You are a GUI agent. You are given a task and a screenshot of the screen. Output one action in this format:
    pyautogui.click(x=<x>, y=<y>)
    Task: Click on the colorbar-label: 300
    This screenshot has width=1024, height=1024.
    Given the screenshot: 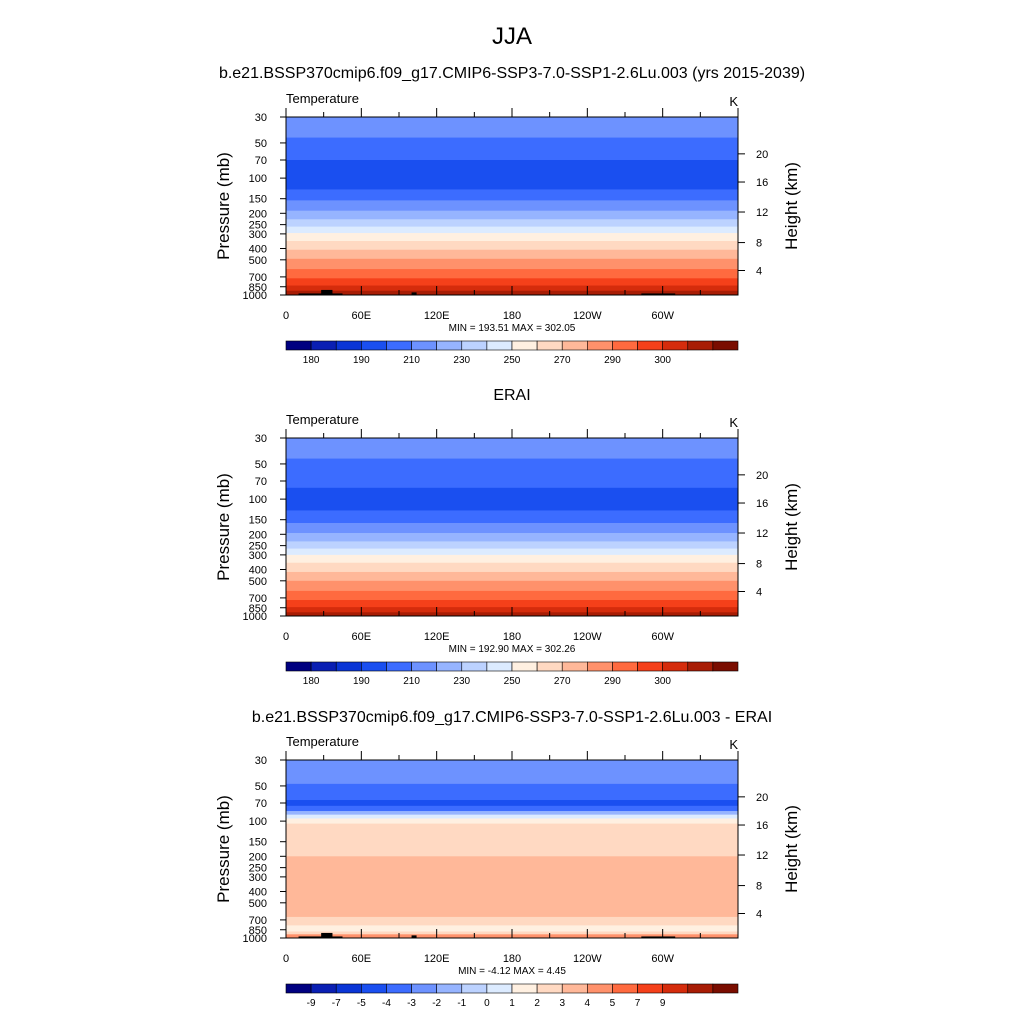 What is the action you would take?
    pyautogui.click(x=662, y=681)
    